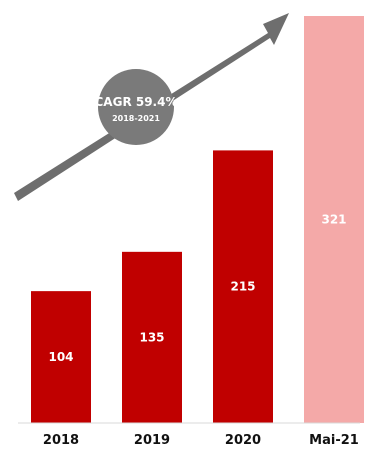  I want to click on category-label-mai-21: Mai-21, so click(334, 440).